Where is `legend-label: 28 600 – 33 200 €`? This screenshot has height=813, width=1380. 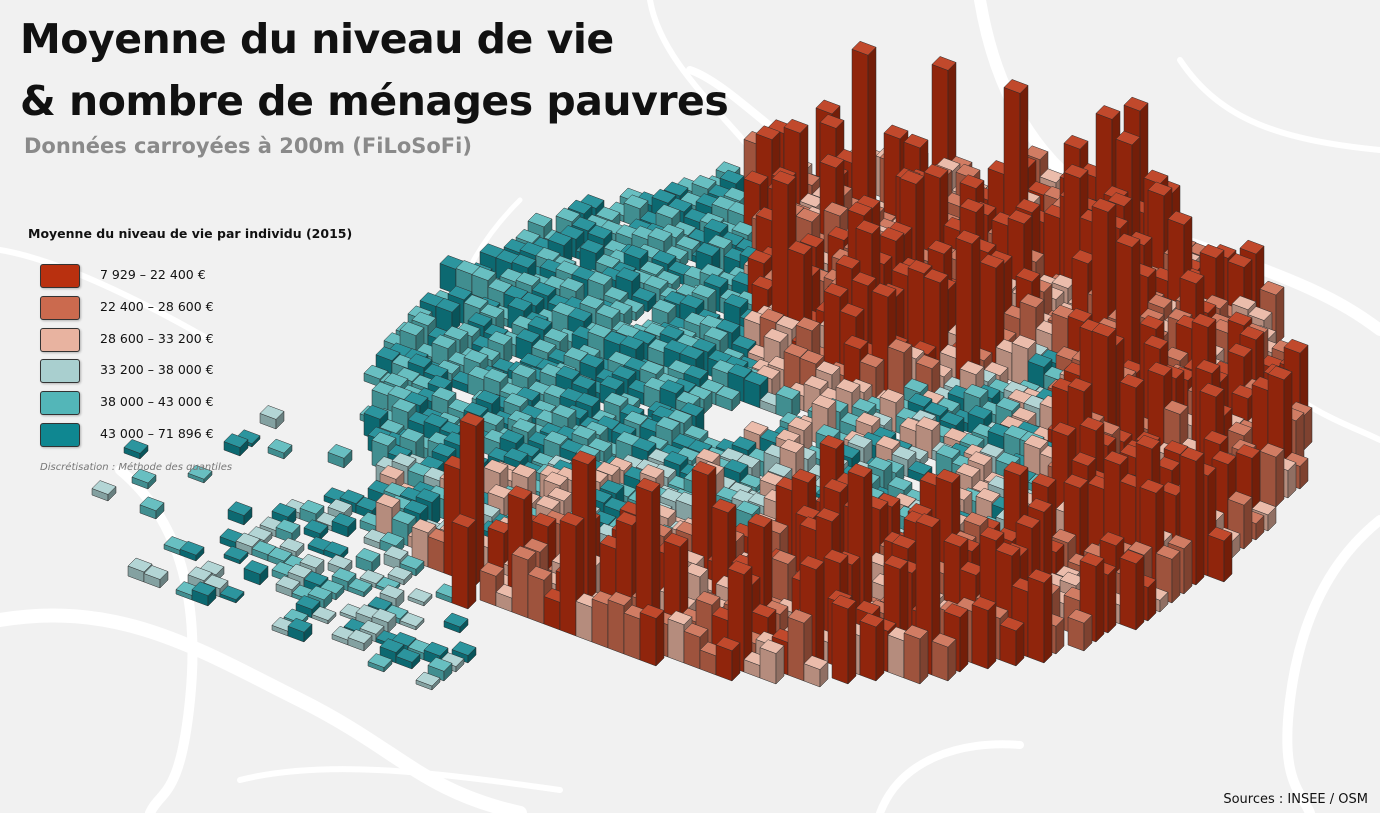
legend-label: 28 600 – 33 200 € is located at coordinates (157, 338).